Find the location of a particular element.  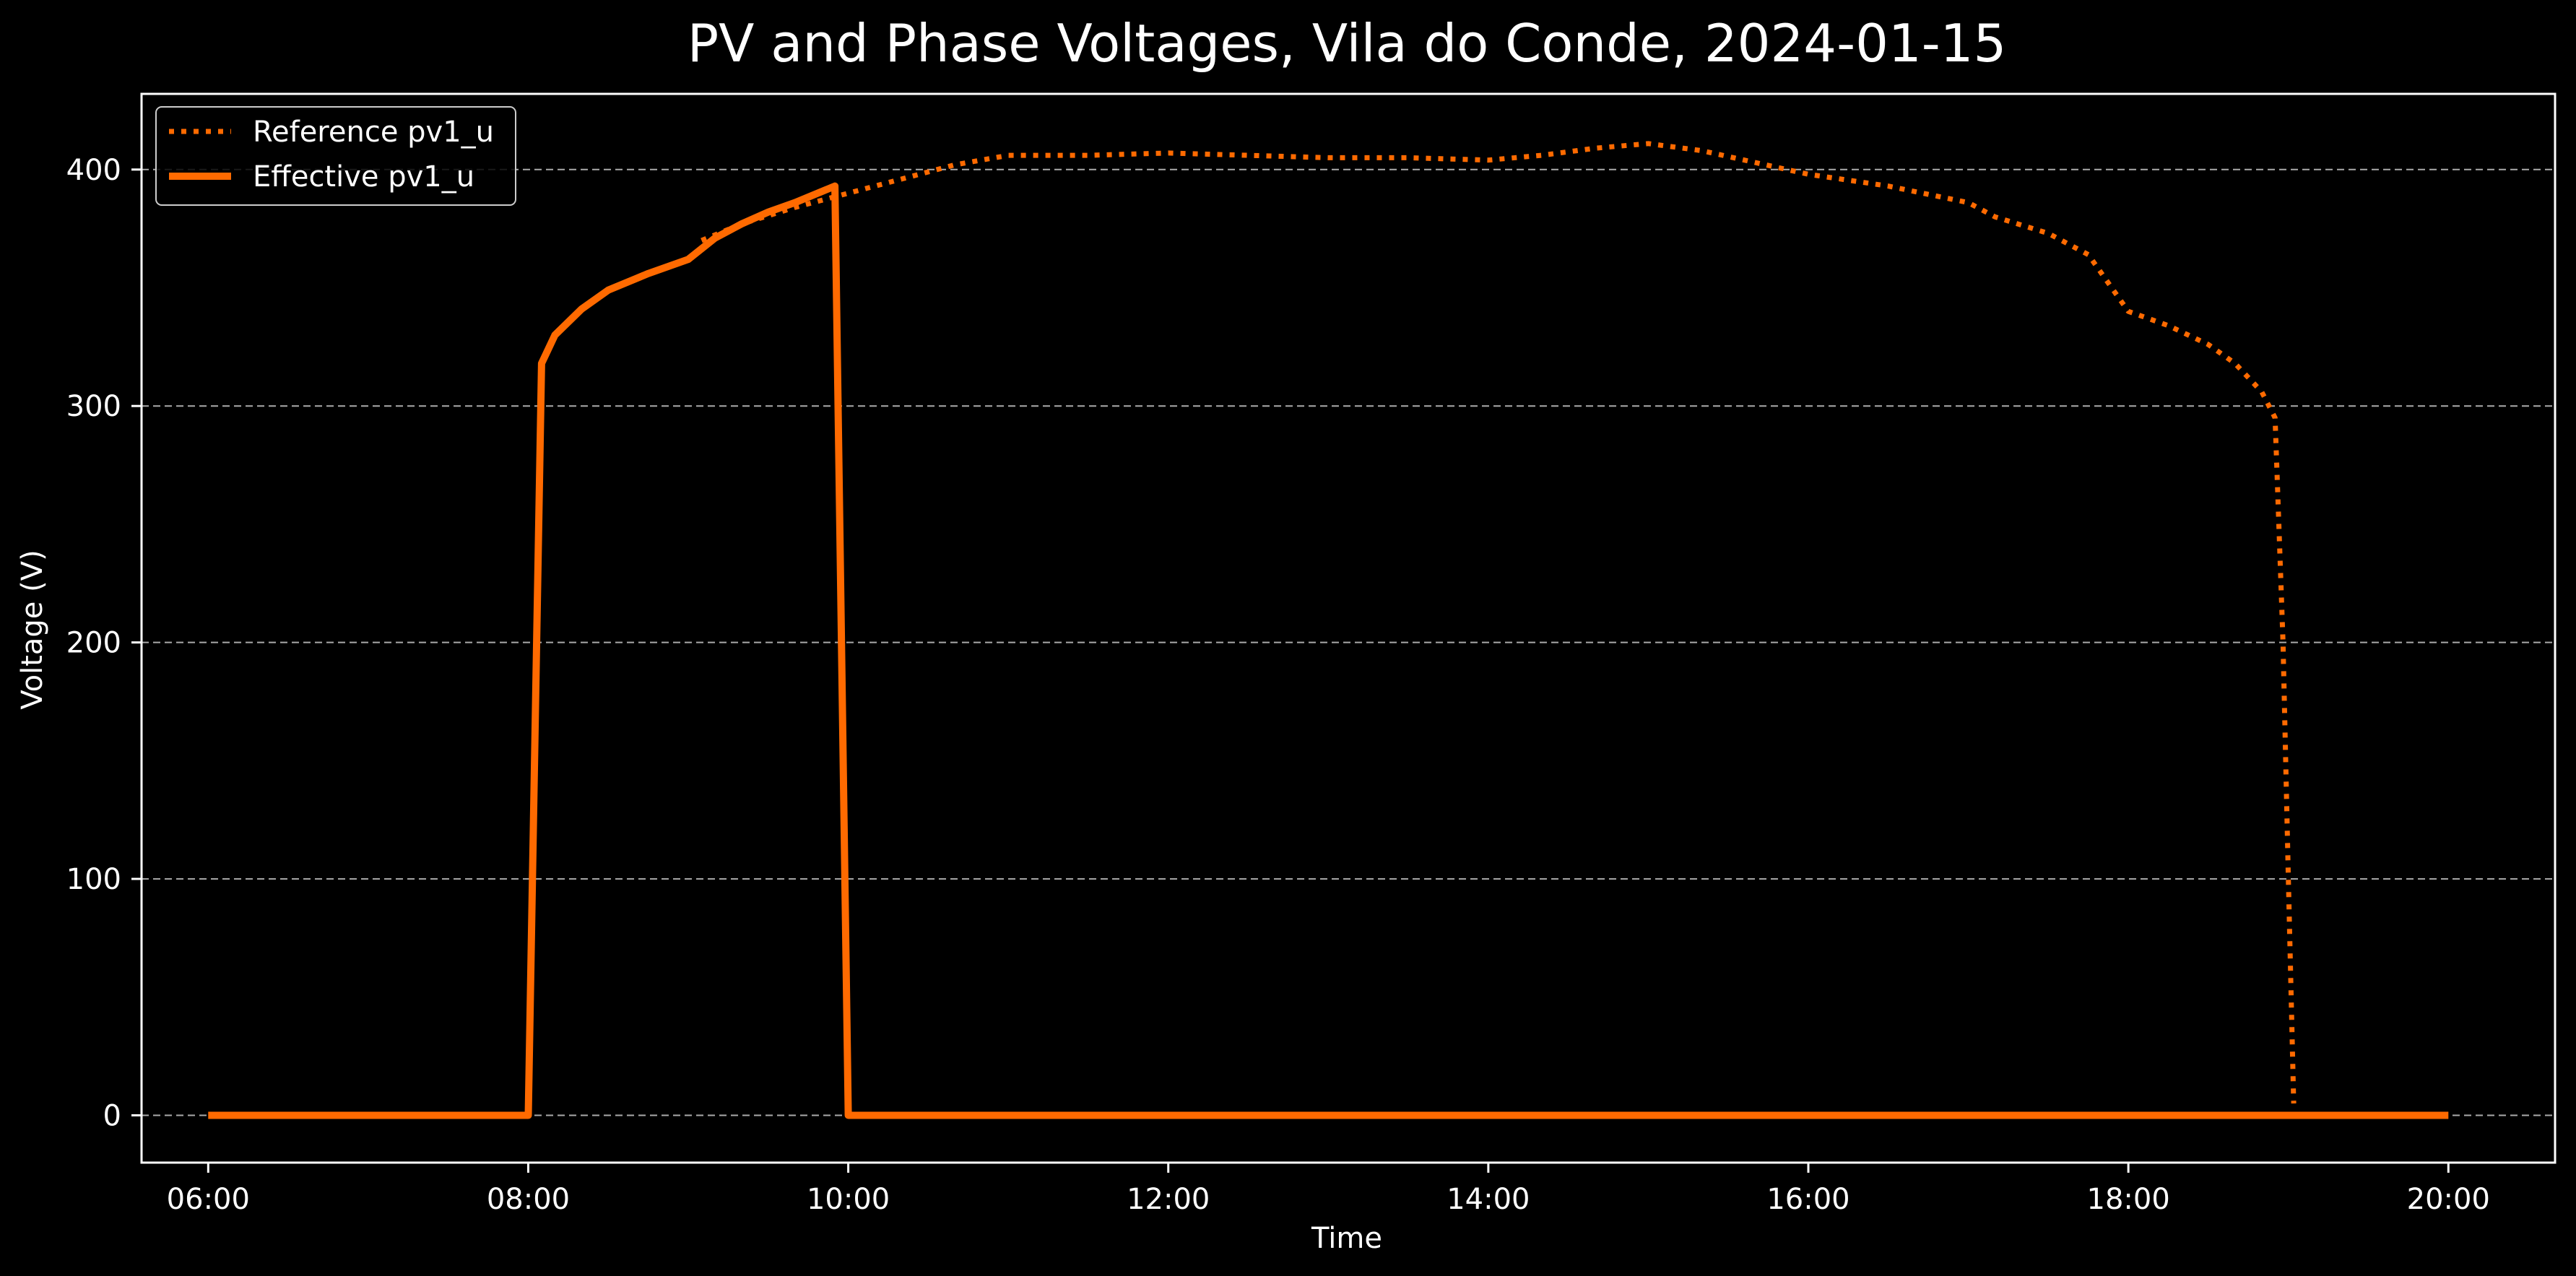

x-tick-label: 12:00 is located at coordinates (1168, 1199).